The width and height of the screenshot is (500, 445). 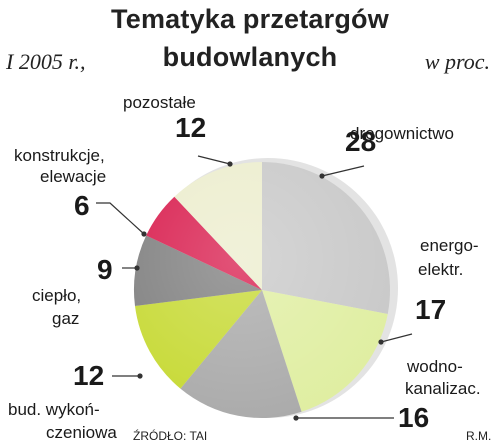 I want to click on leader-dot-energo, so click(x=381, y=342).